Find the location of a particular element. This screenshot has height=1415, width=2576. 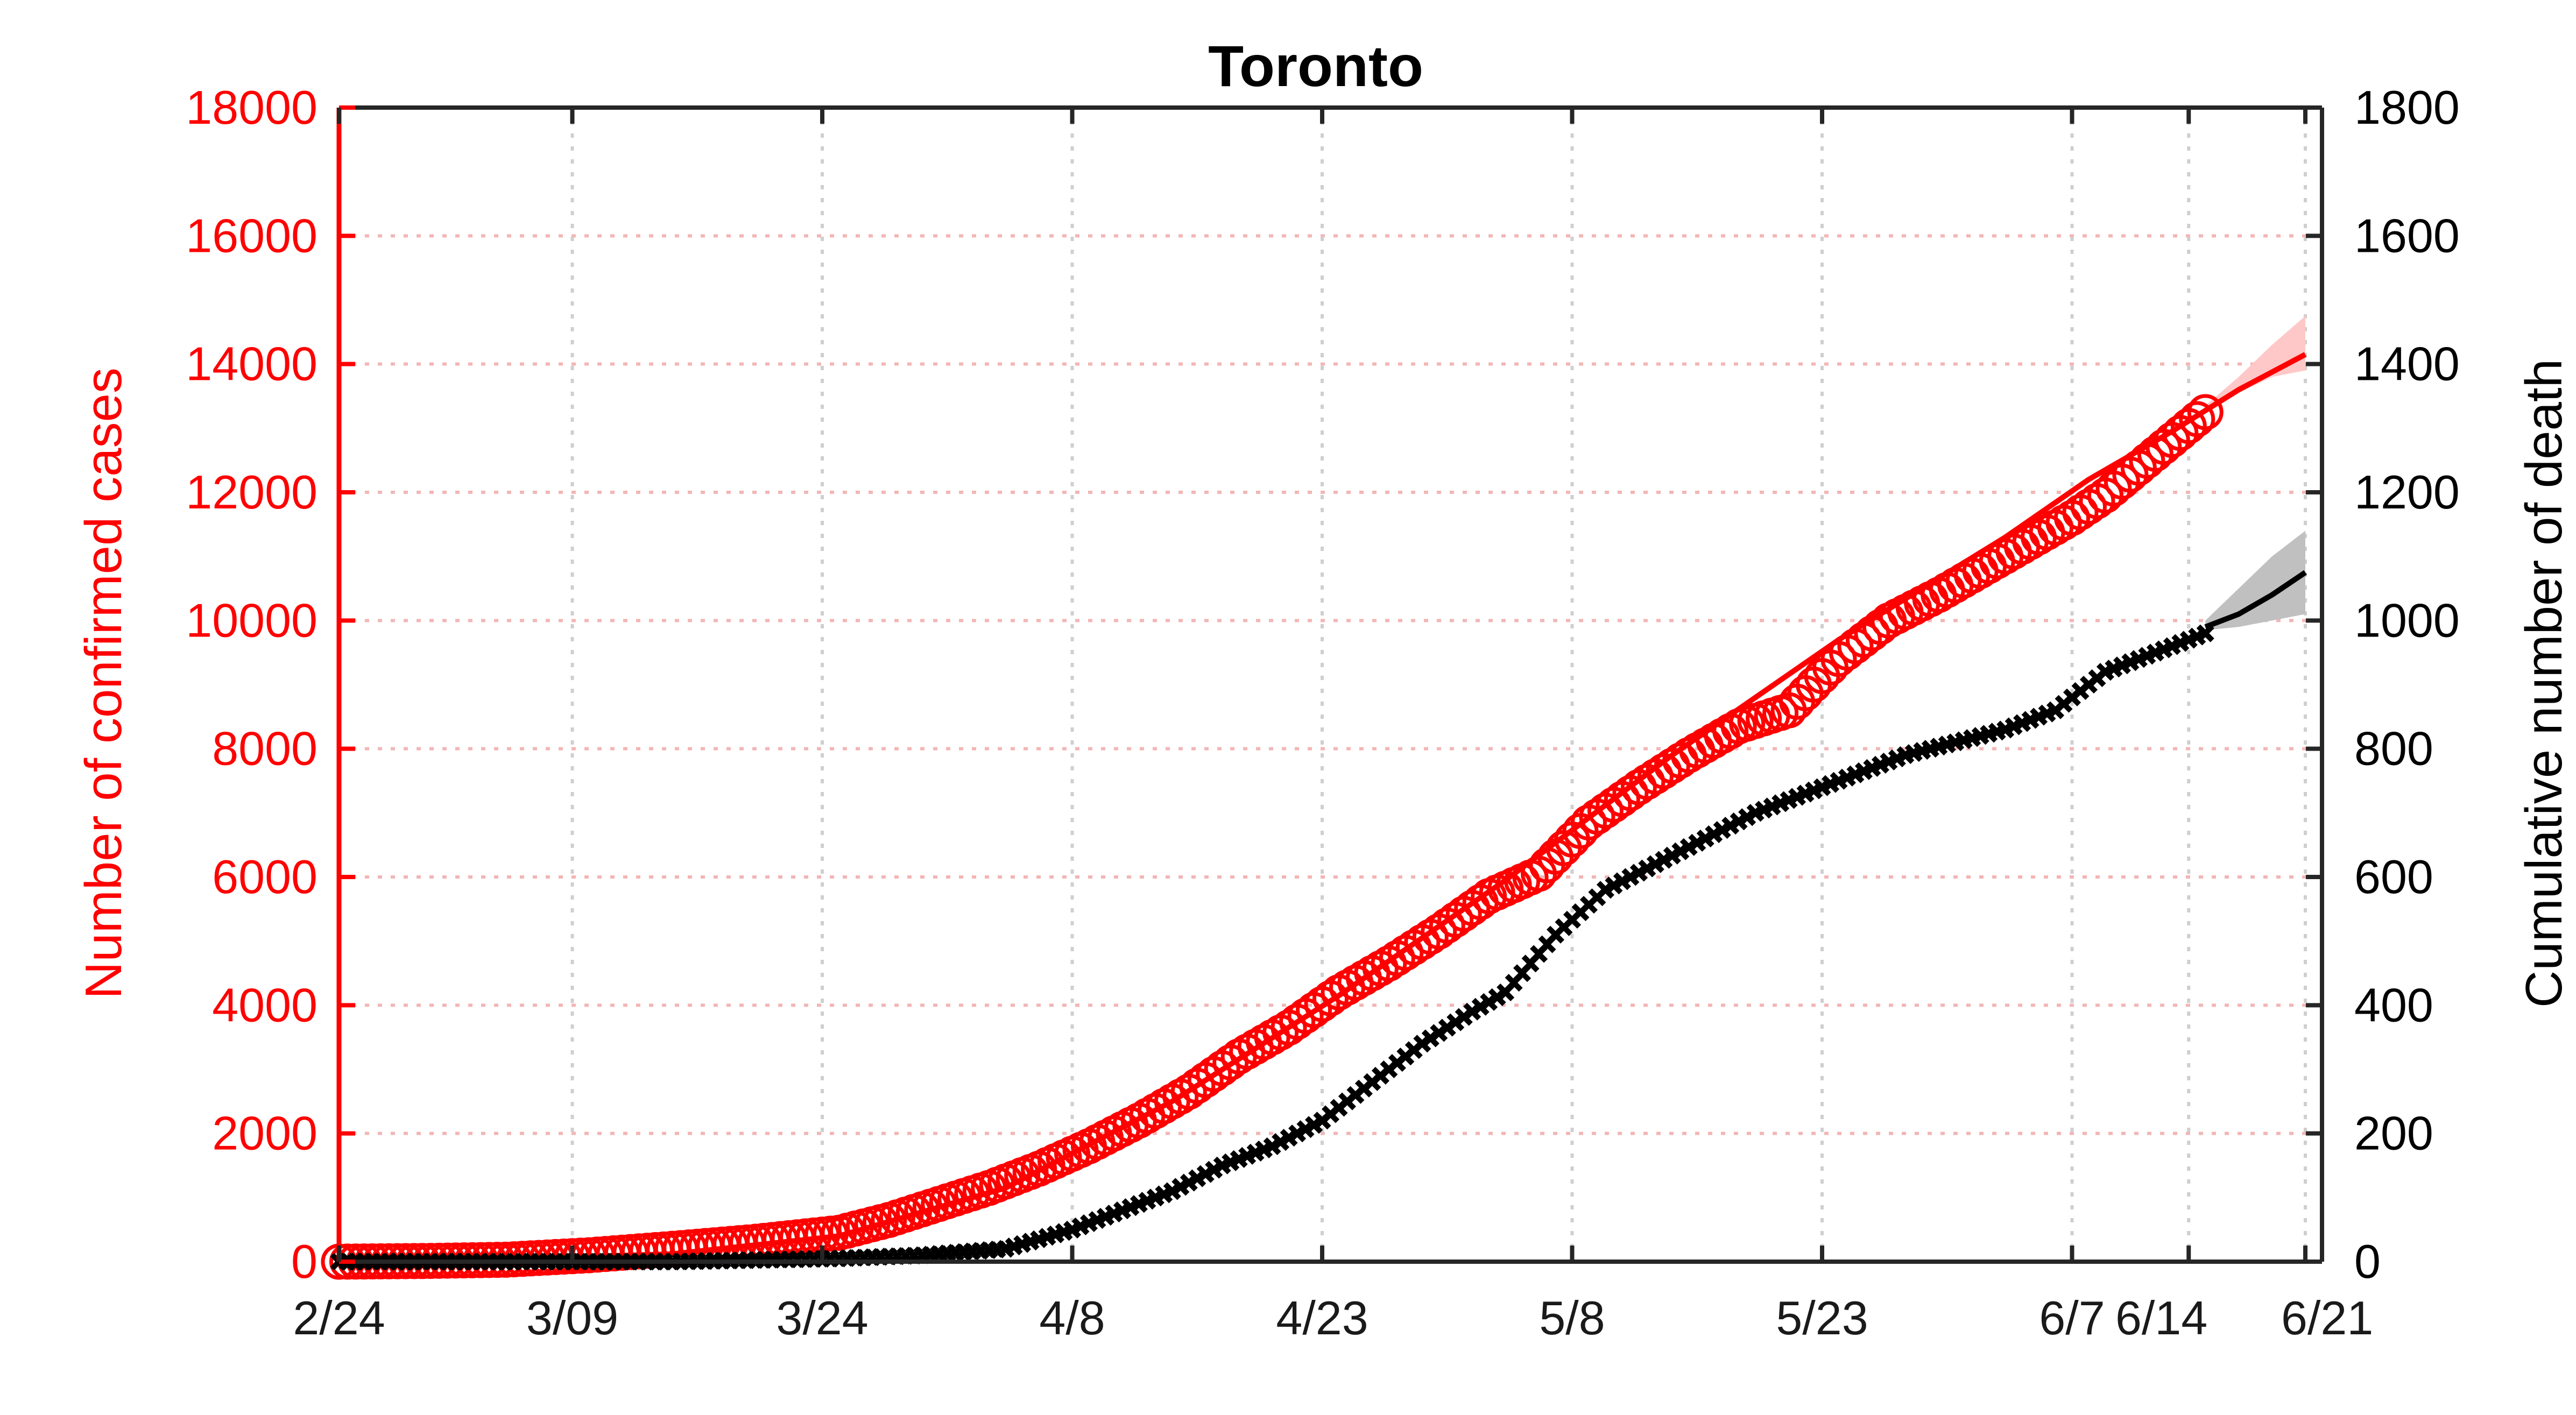

confidence-band-left is located at coordinates (2255, 364).